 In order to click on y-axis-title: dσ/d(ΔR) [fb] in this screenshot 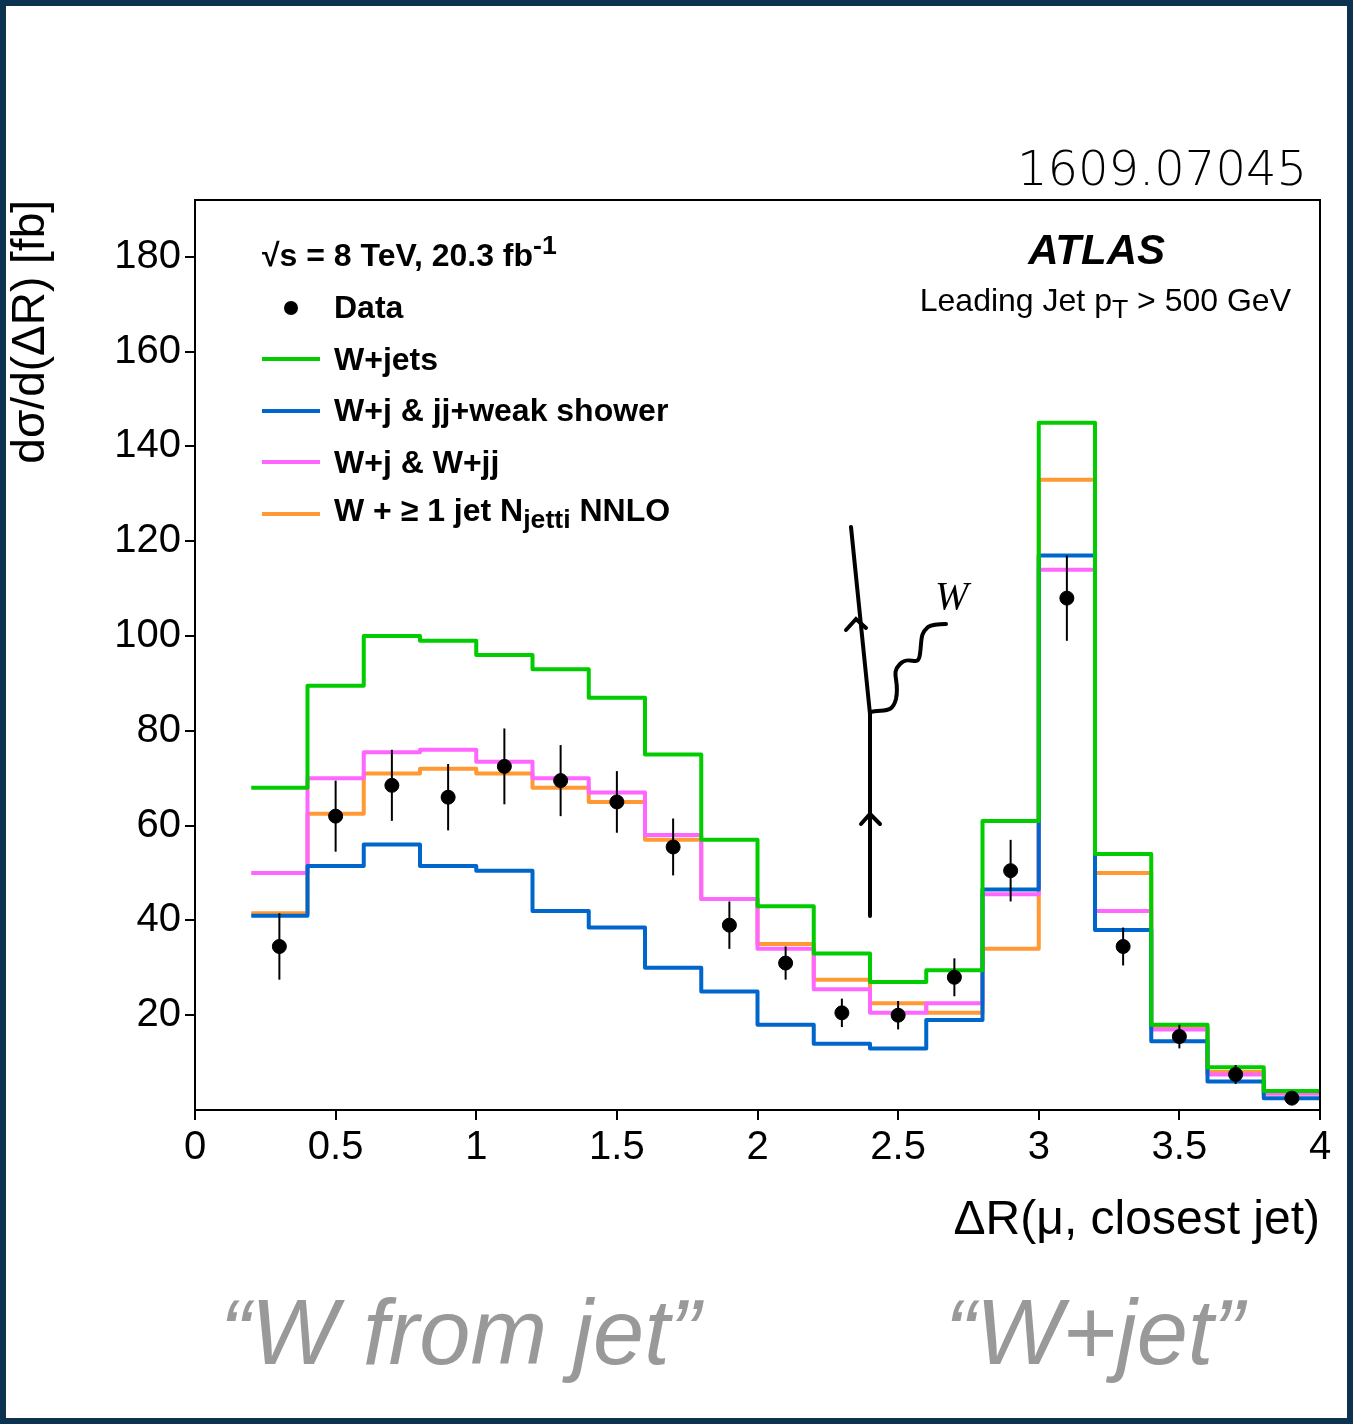, I will do `click(28, 332)`.